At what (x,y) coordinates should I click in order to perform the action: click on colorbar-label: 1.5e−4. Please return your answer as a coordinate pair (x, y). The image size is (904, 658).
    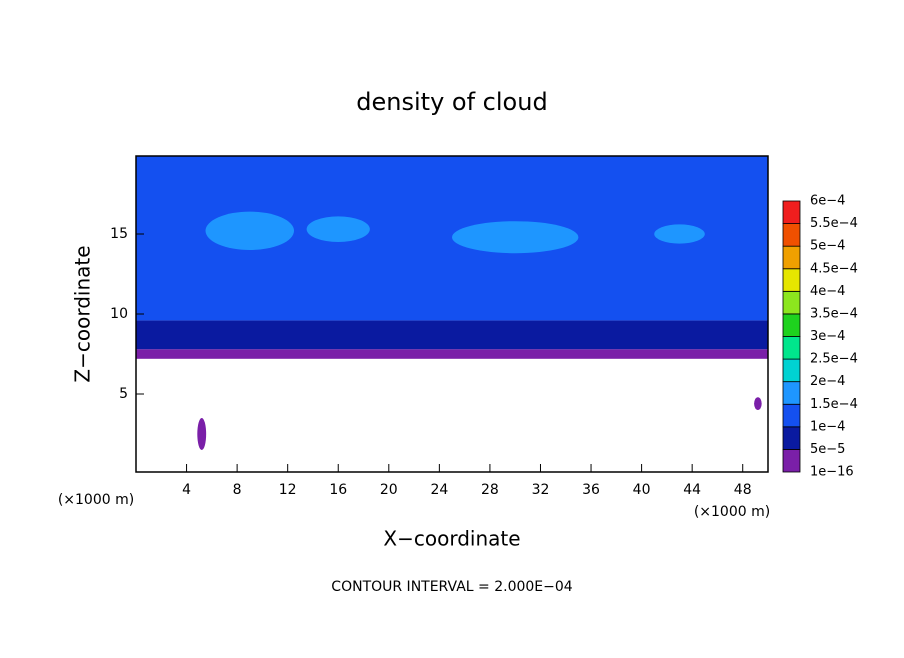
    Looking at the image, I should click on (834, 404).